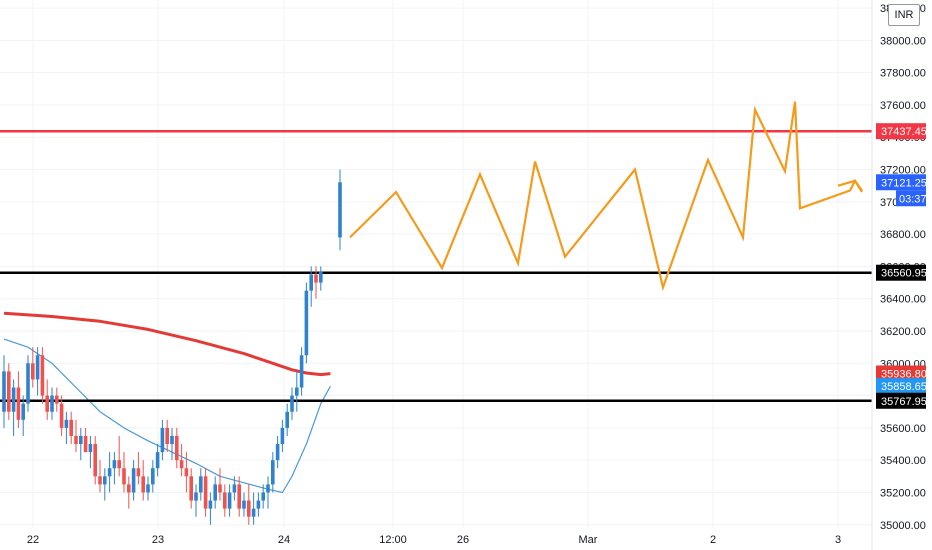 The width and height of the screenshot is (932, 550). Describe the element at coordinates (713, 540) in the screenshot. I see `x-tick-label: 2` at that location.